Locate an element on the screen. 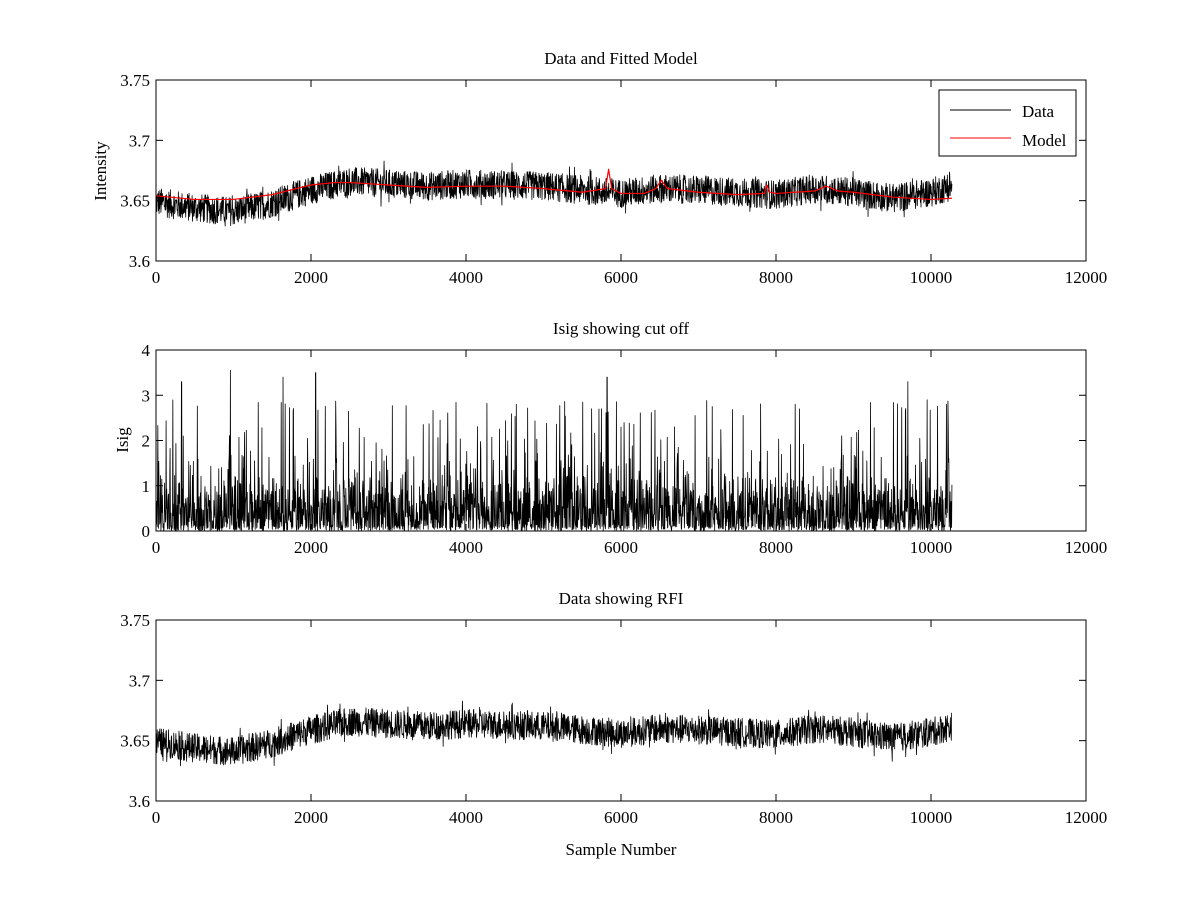 The height and width of the screenshot is (900, 1200). y-tick-label: 0 is located at coordinates (146, 531).